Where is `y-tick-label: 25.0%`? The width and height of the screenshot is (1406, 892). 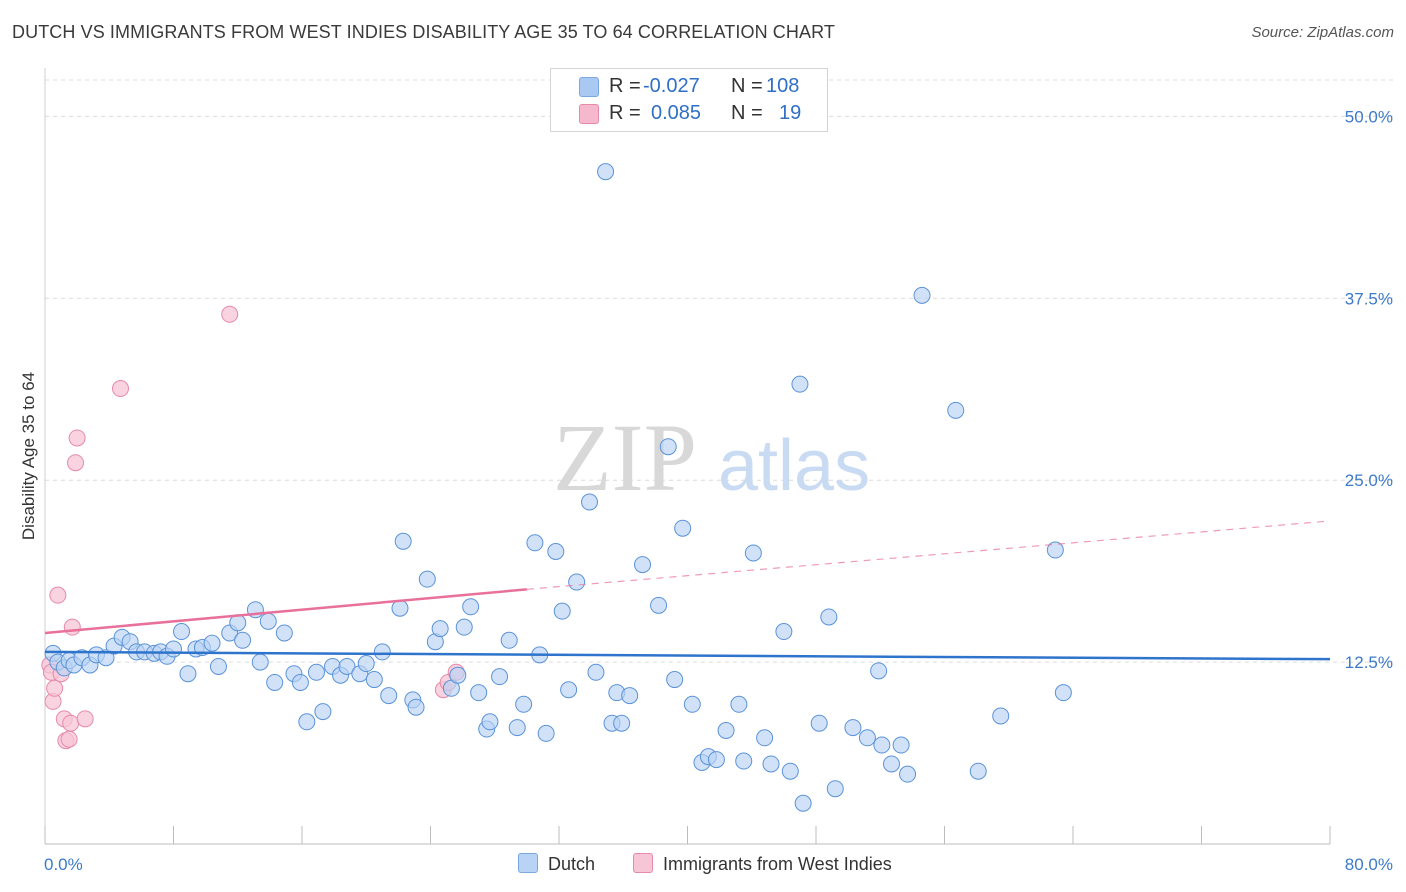 y-tick-label: 25.0% is located at coordinates (1369, 480).